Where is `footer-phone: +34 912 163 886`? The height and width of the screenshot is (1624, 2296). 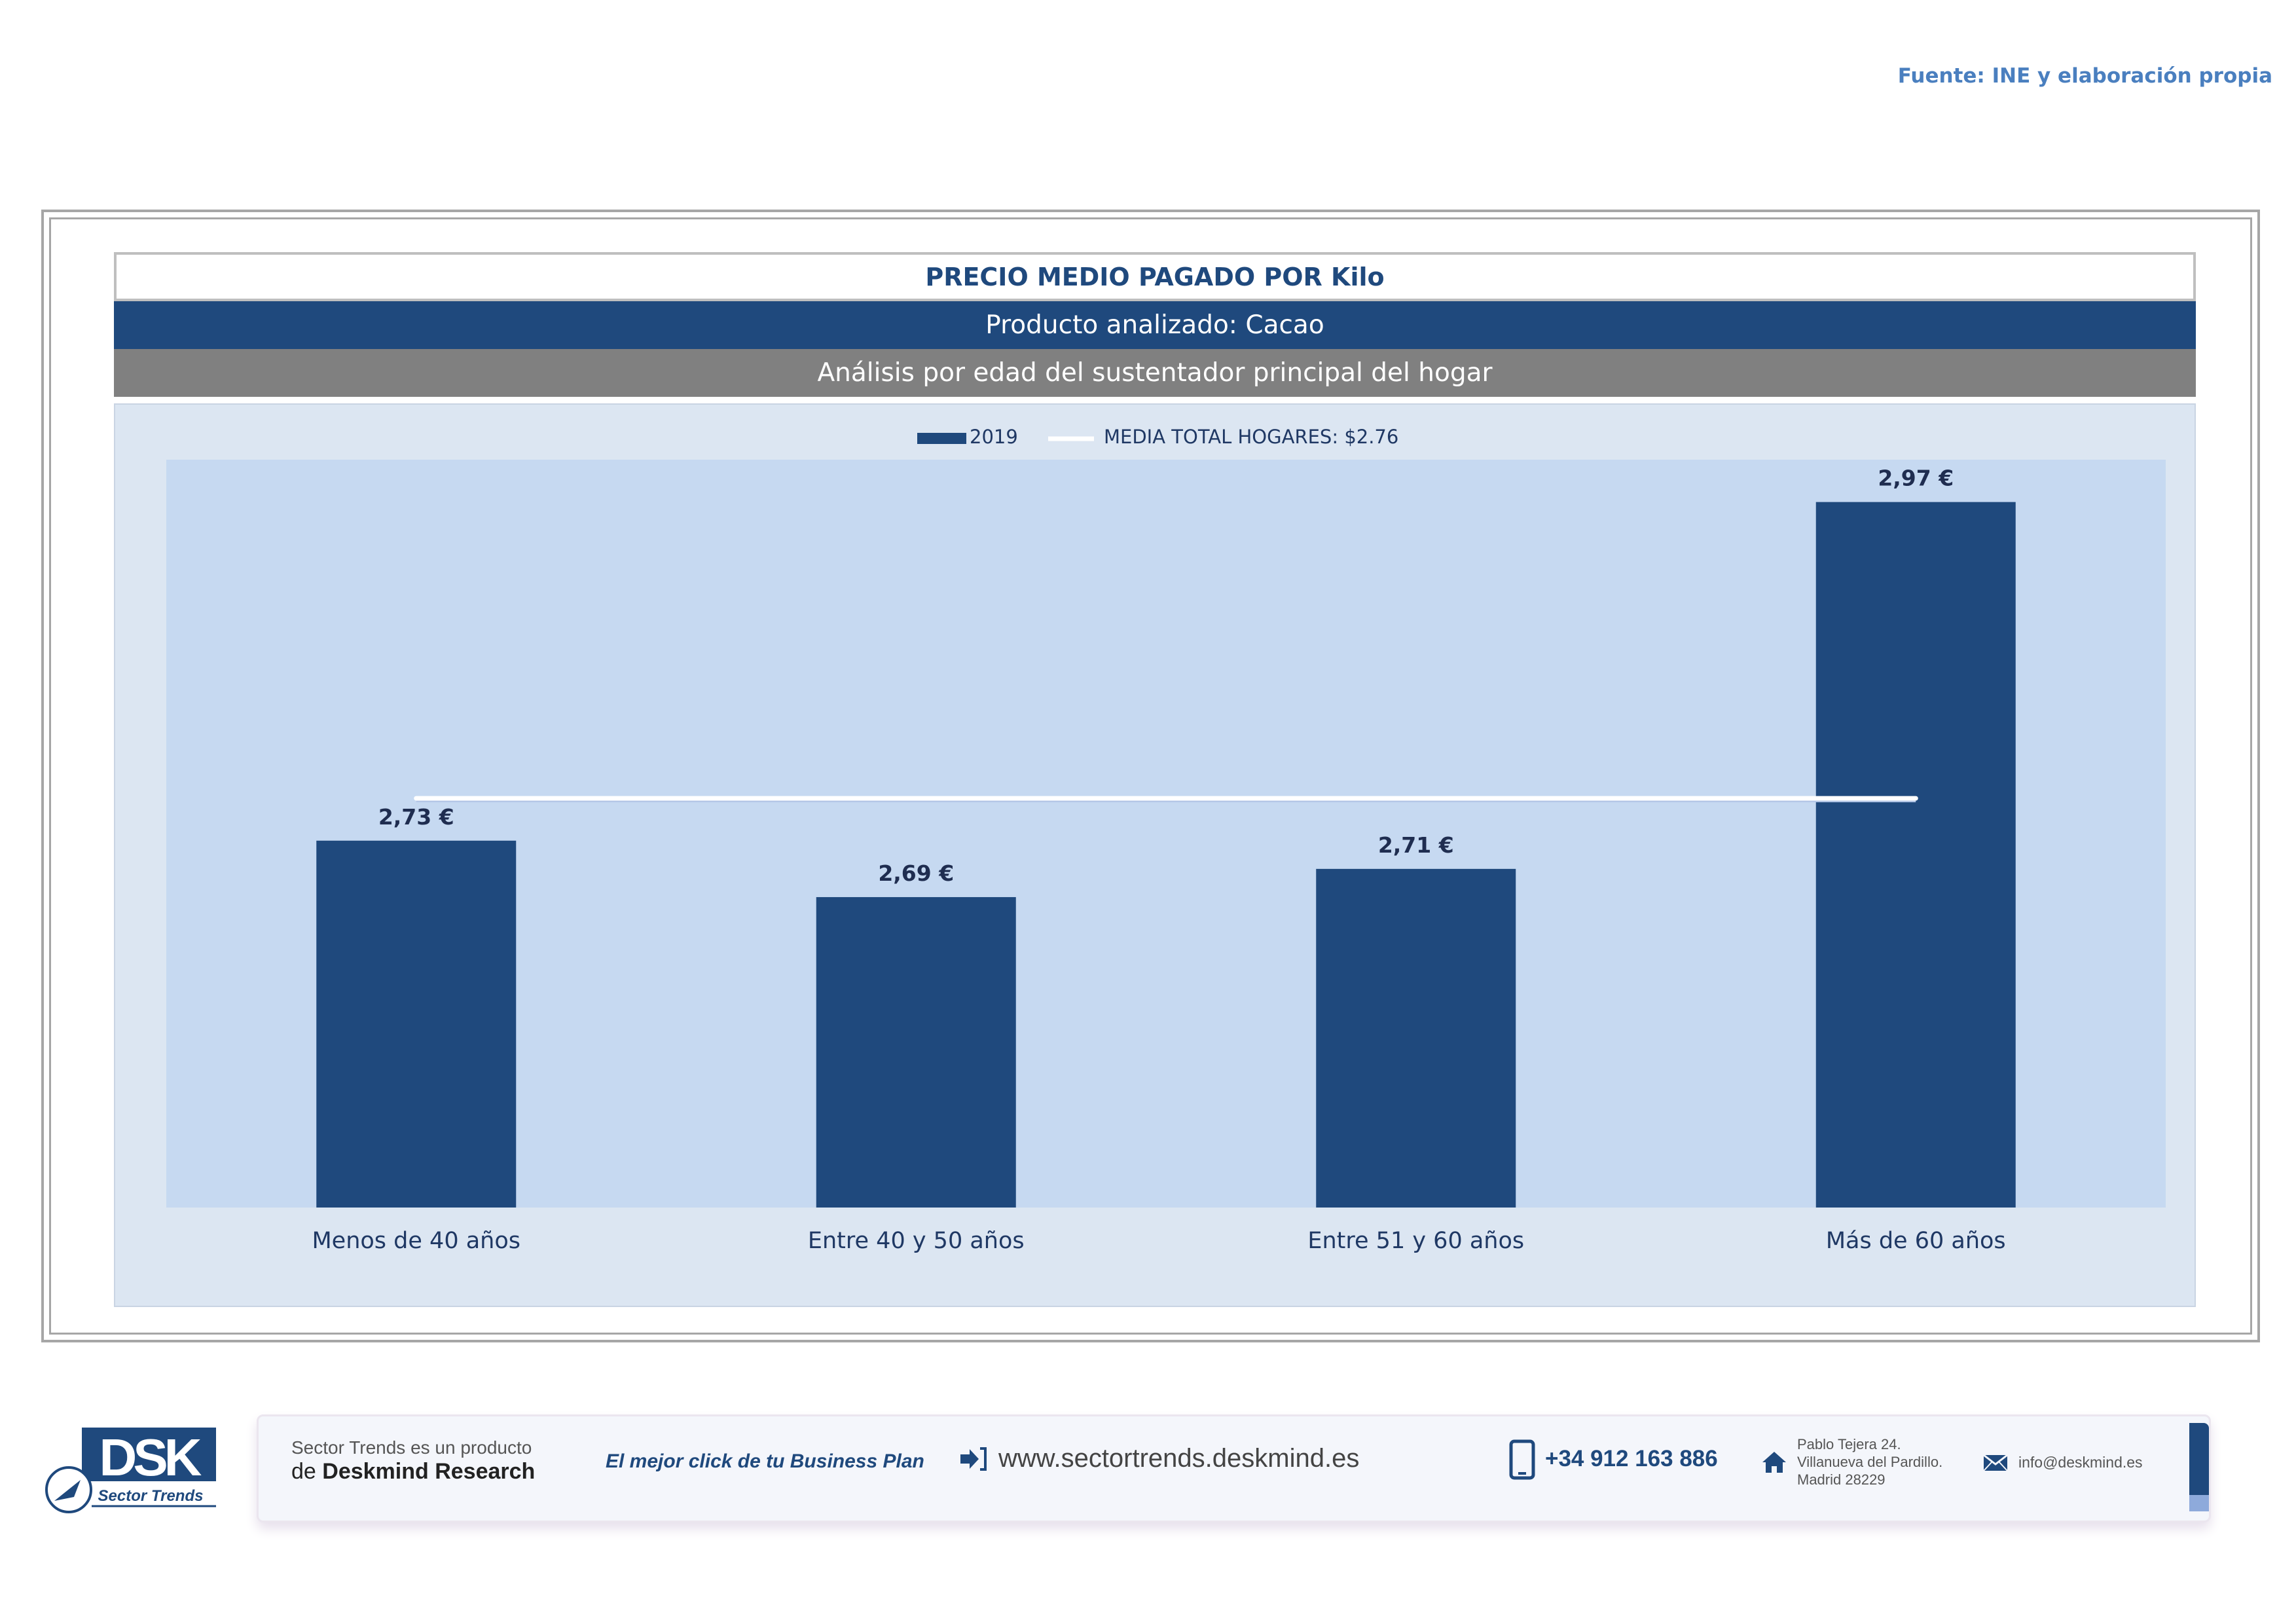 footer-phone: +34 912 163 886 is located at coordinates (1631, 1458).